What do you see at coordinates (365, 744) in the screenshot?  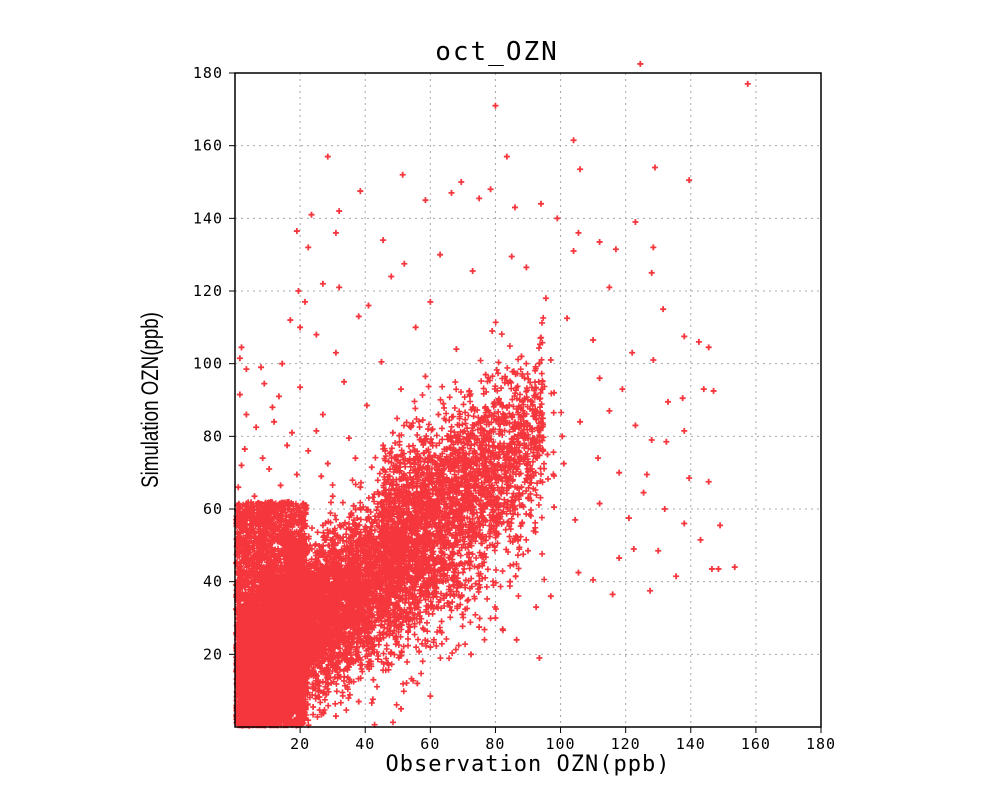 I see `x-tick-label: 40` at bounding box center [365, 744].